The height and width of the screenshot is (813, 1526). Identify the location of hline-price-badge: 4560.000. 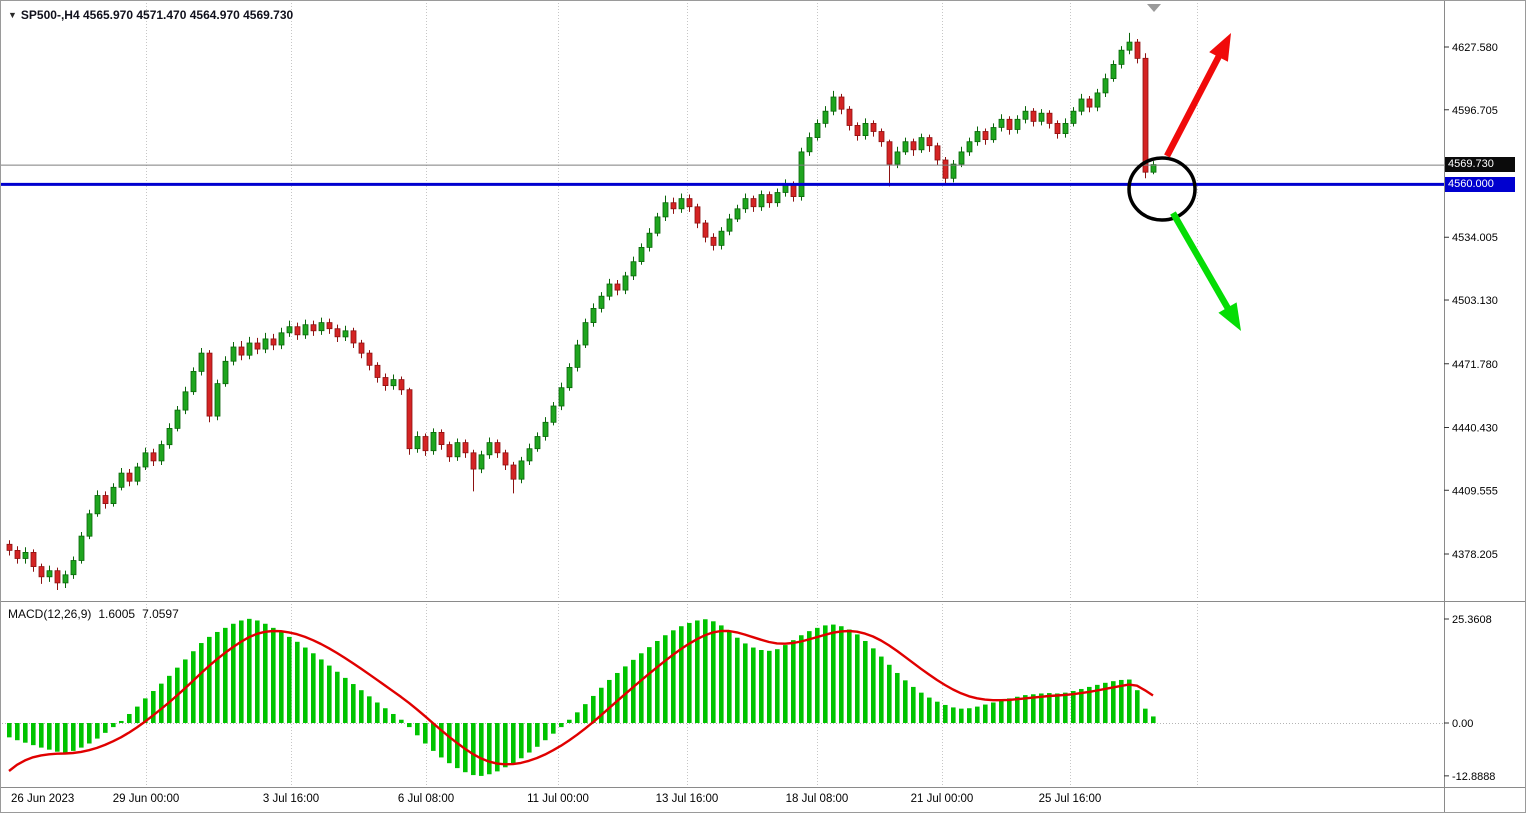
(1480, 184).